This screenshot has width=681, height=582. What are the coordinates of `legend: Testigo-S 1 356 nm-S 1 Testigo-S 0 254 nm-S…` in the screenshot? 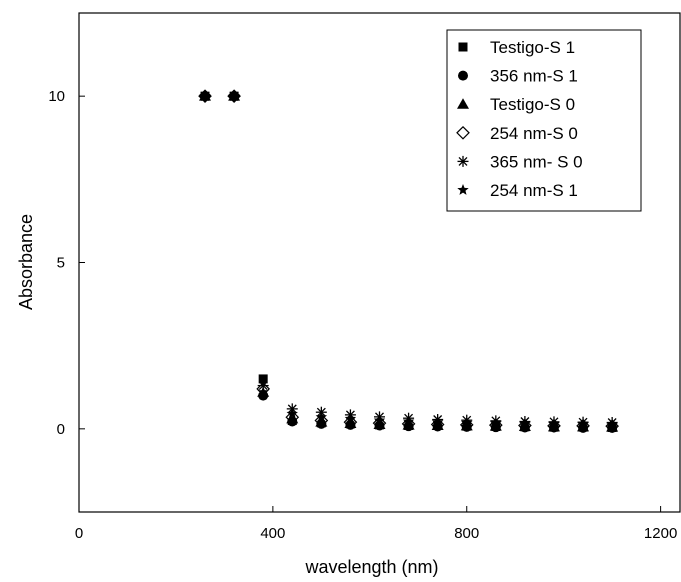 It's located at (544, 120).